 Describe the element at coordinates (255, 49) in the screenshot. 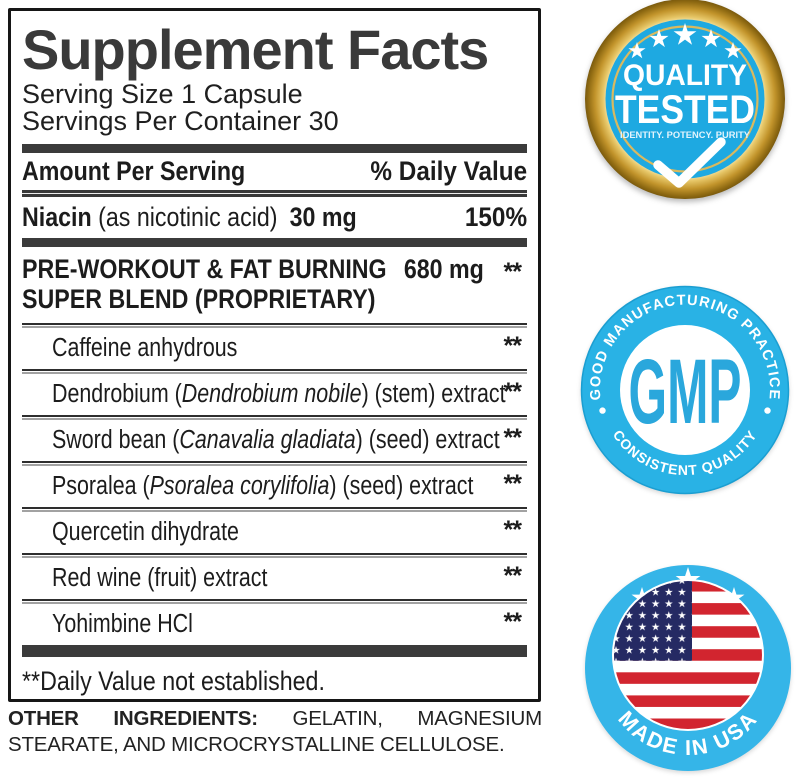

I see `panel-title: Supplement Facts` at that location.